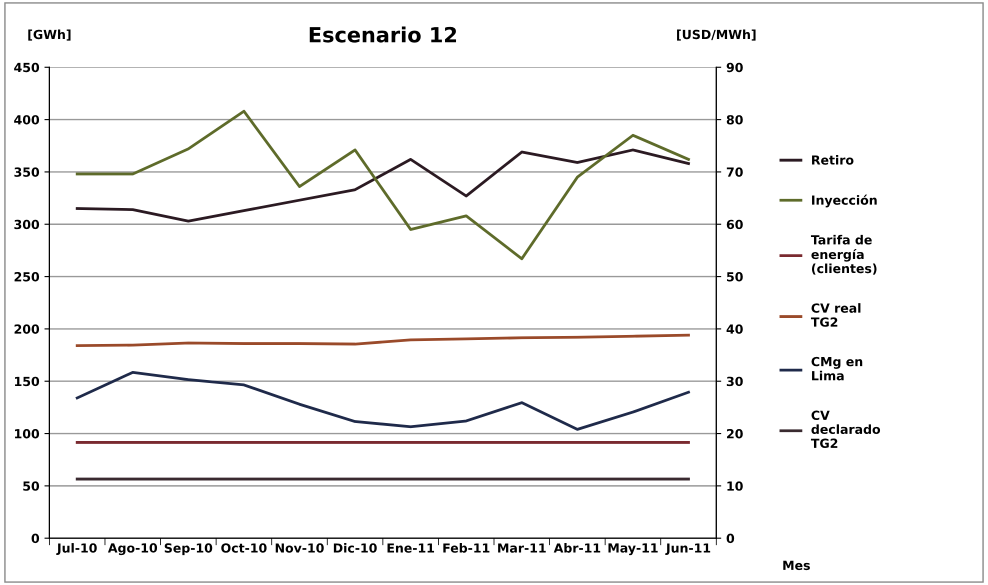  What do you see at coordinates (31, 486) in the screenshot?
I see `y-tick-label: 50` at bounding box center [31, 486].